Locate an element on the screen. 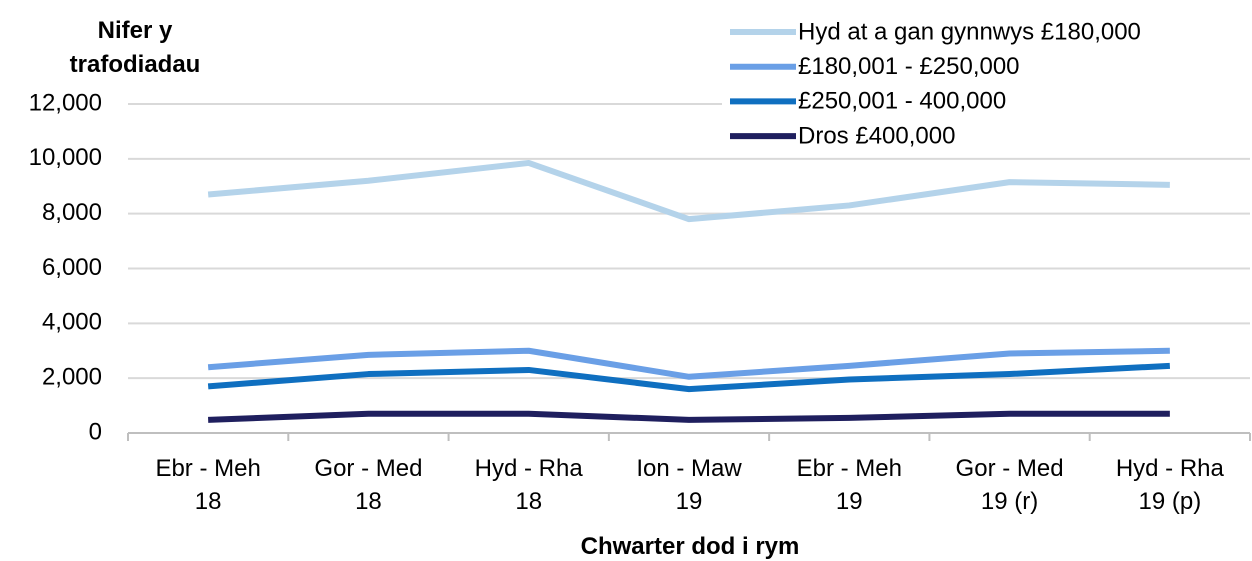  y-tick-label: 4,000 is located at coordinates (72, 322).